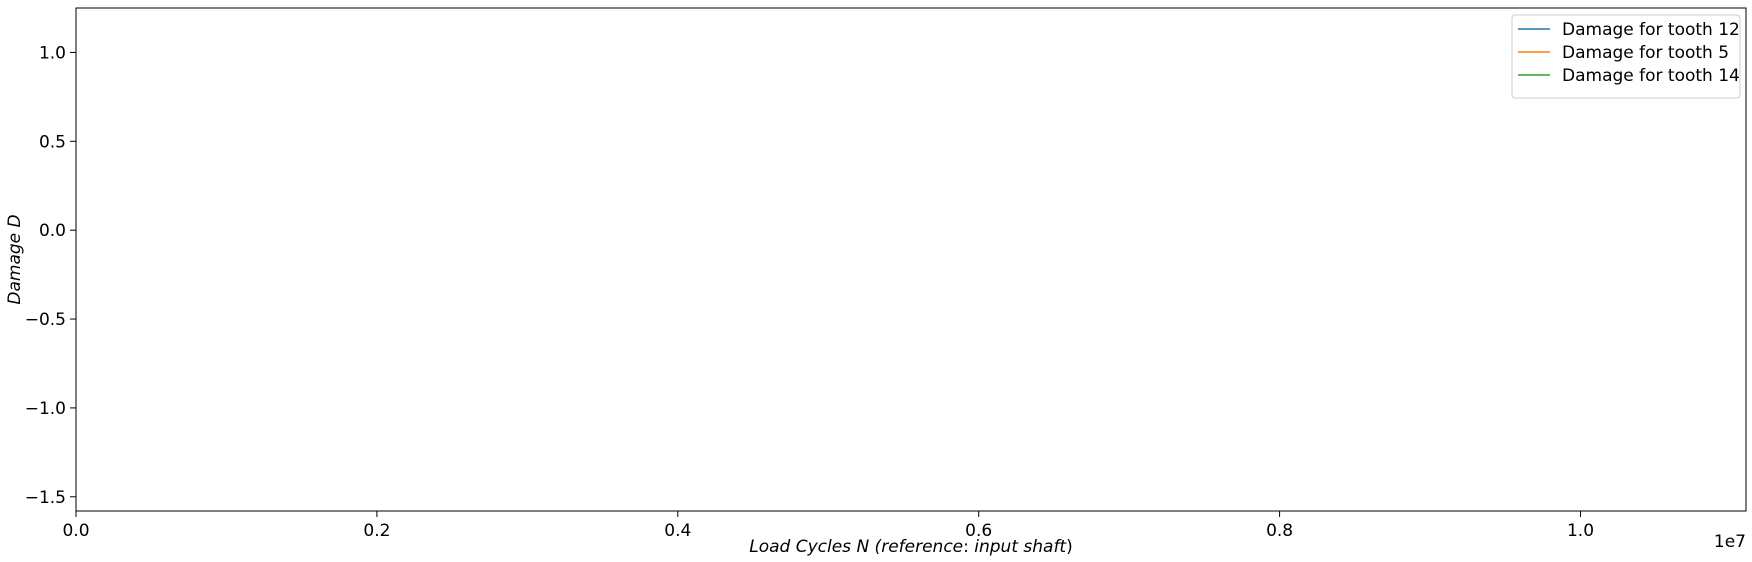  Describe the element at coordinates (45, 320) in the screenshot. I see `y-tick-label: −0.5` at that location.